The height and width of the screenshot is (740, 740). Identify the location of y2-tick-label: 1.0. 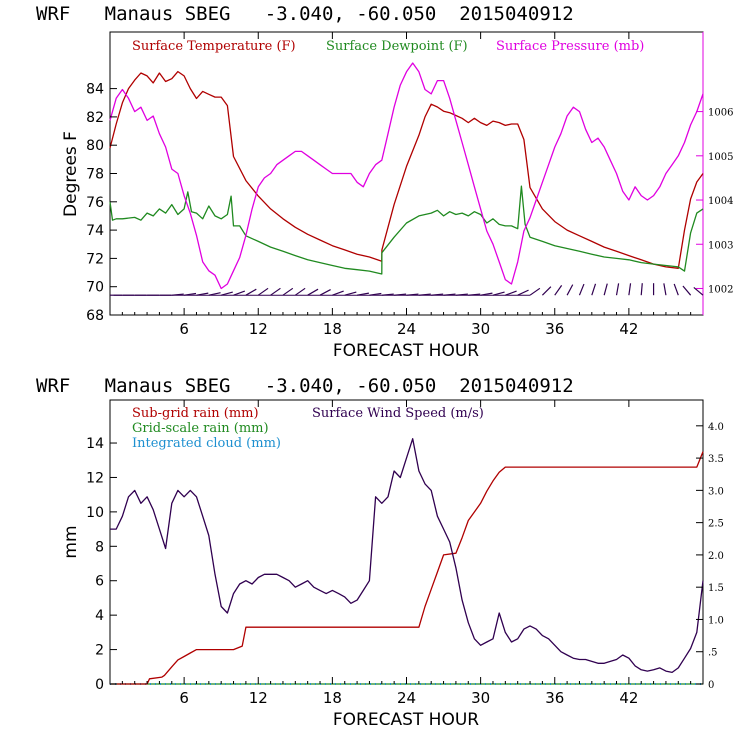
(716, 620).